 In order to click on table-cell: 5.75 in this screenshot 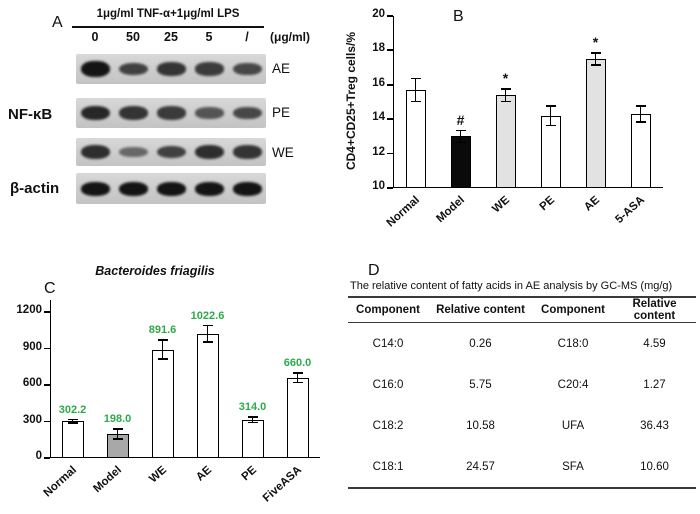, I will do `click(480, 384)`.